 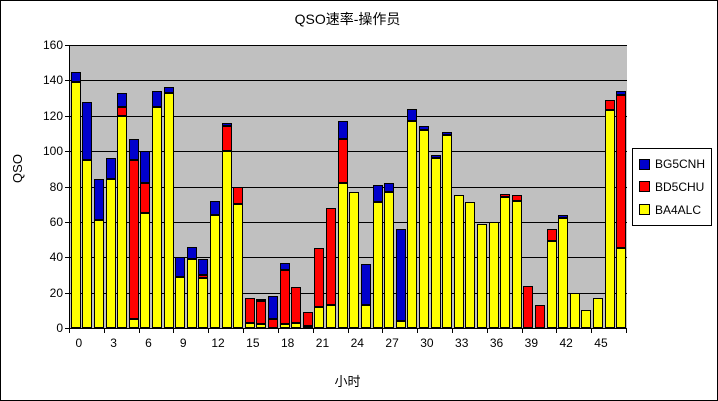 I want to click on legend-label: BA4ALC, so click(x=678, y=209).